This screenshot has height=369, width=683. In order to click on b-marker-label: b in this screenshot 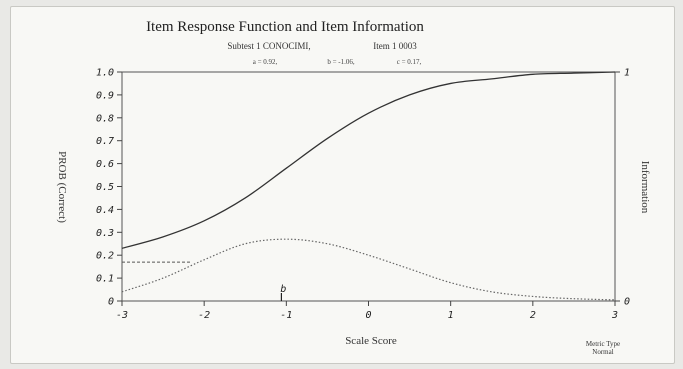, I will do `click(283, 289)`.